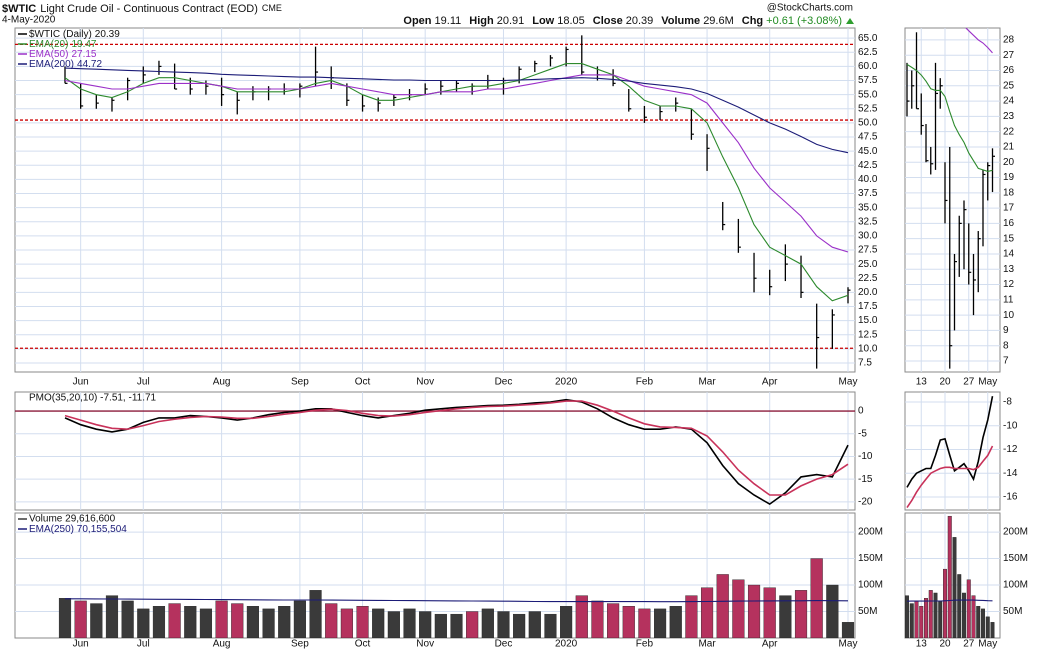 Image resolution: width=1050 pixels, height=650 pixels. I want to click on legend-name: EMA(250) 70,155,504, so click(78, 529).